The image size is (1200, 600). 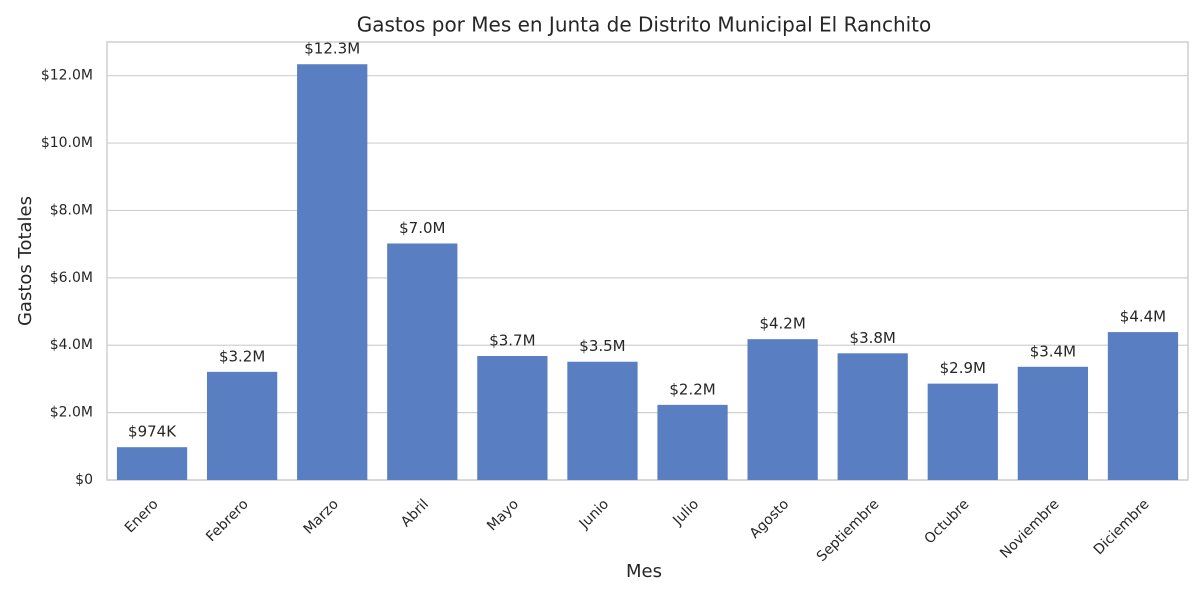 What do you see at coordinates (84, 480) in the screenshot?
I see `y-tick-label: $0` at bounding box center [84, 480].